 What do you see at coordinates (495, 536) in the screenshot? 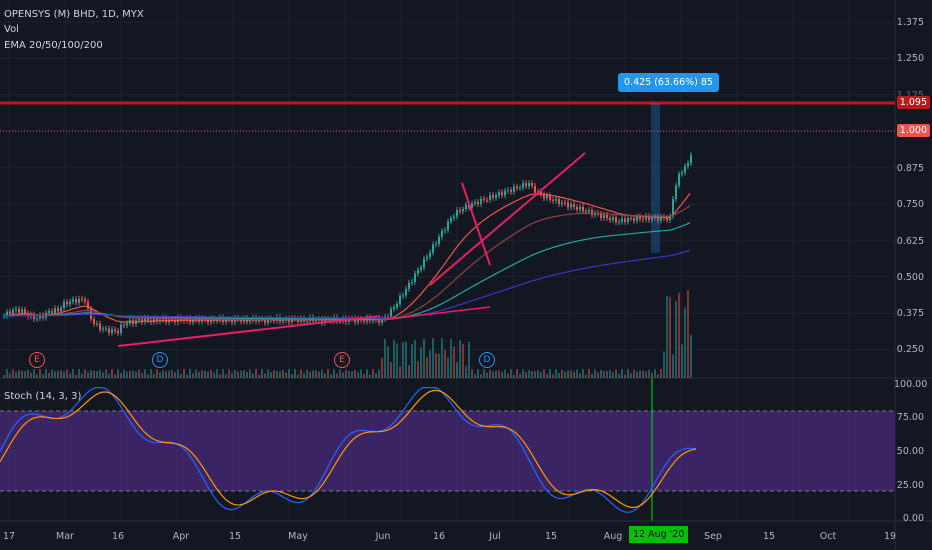
I see `time-tick: Jul` at bounding box center [495, 536].